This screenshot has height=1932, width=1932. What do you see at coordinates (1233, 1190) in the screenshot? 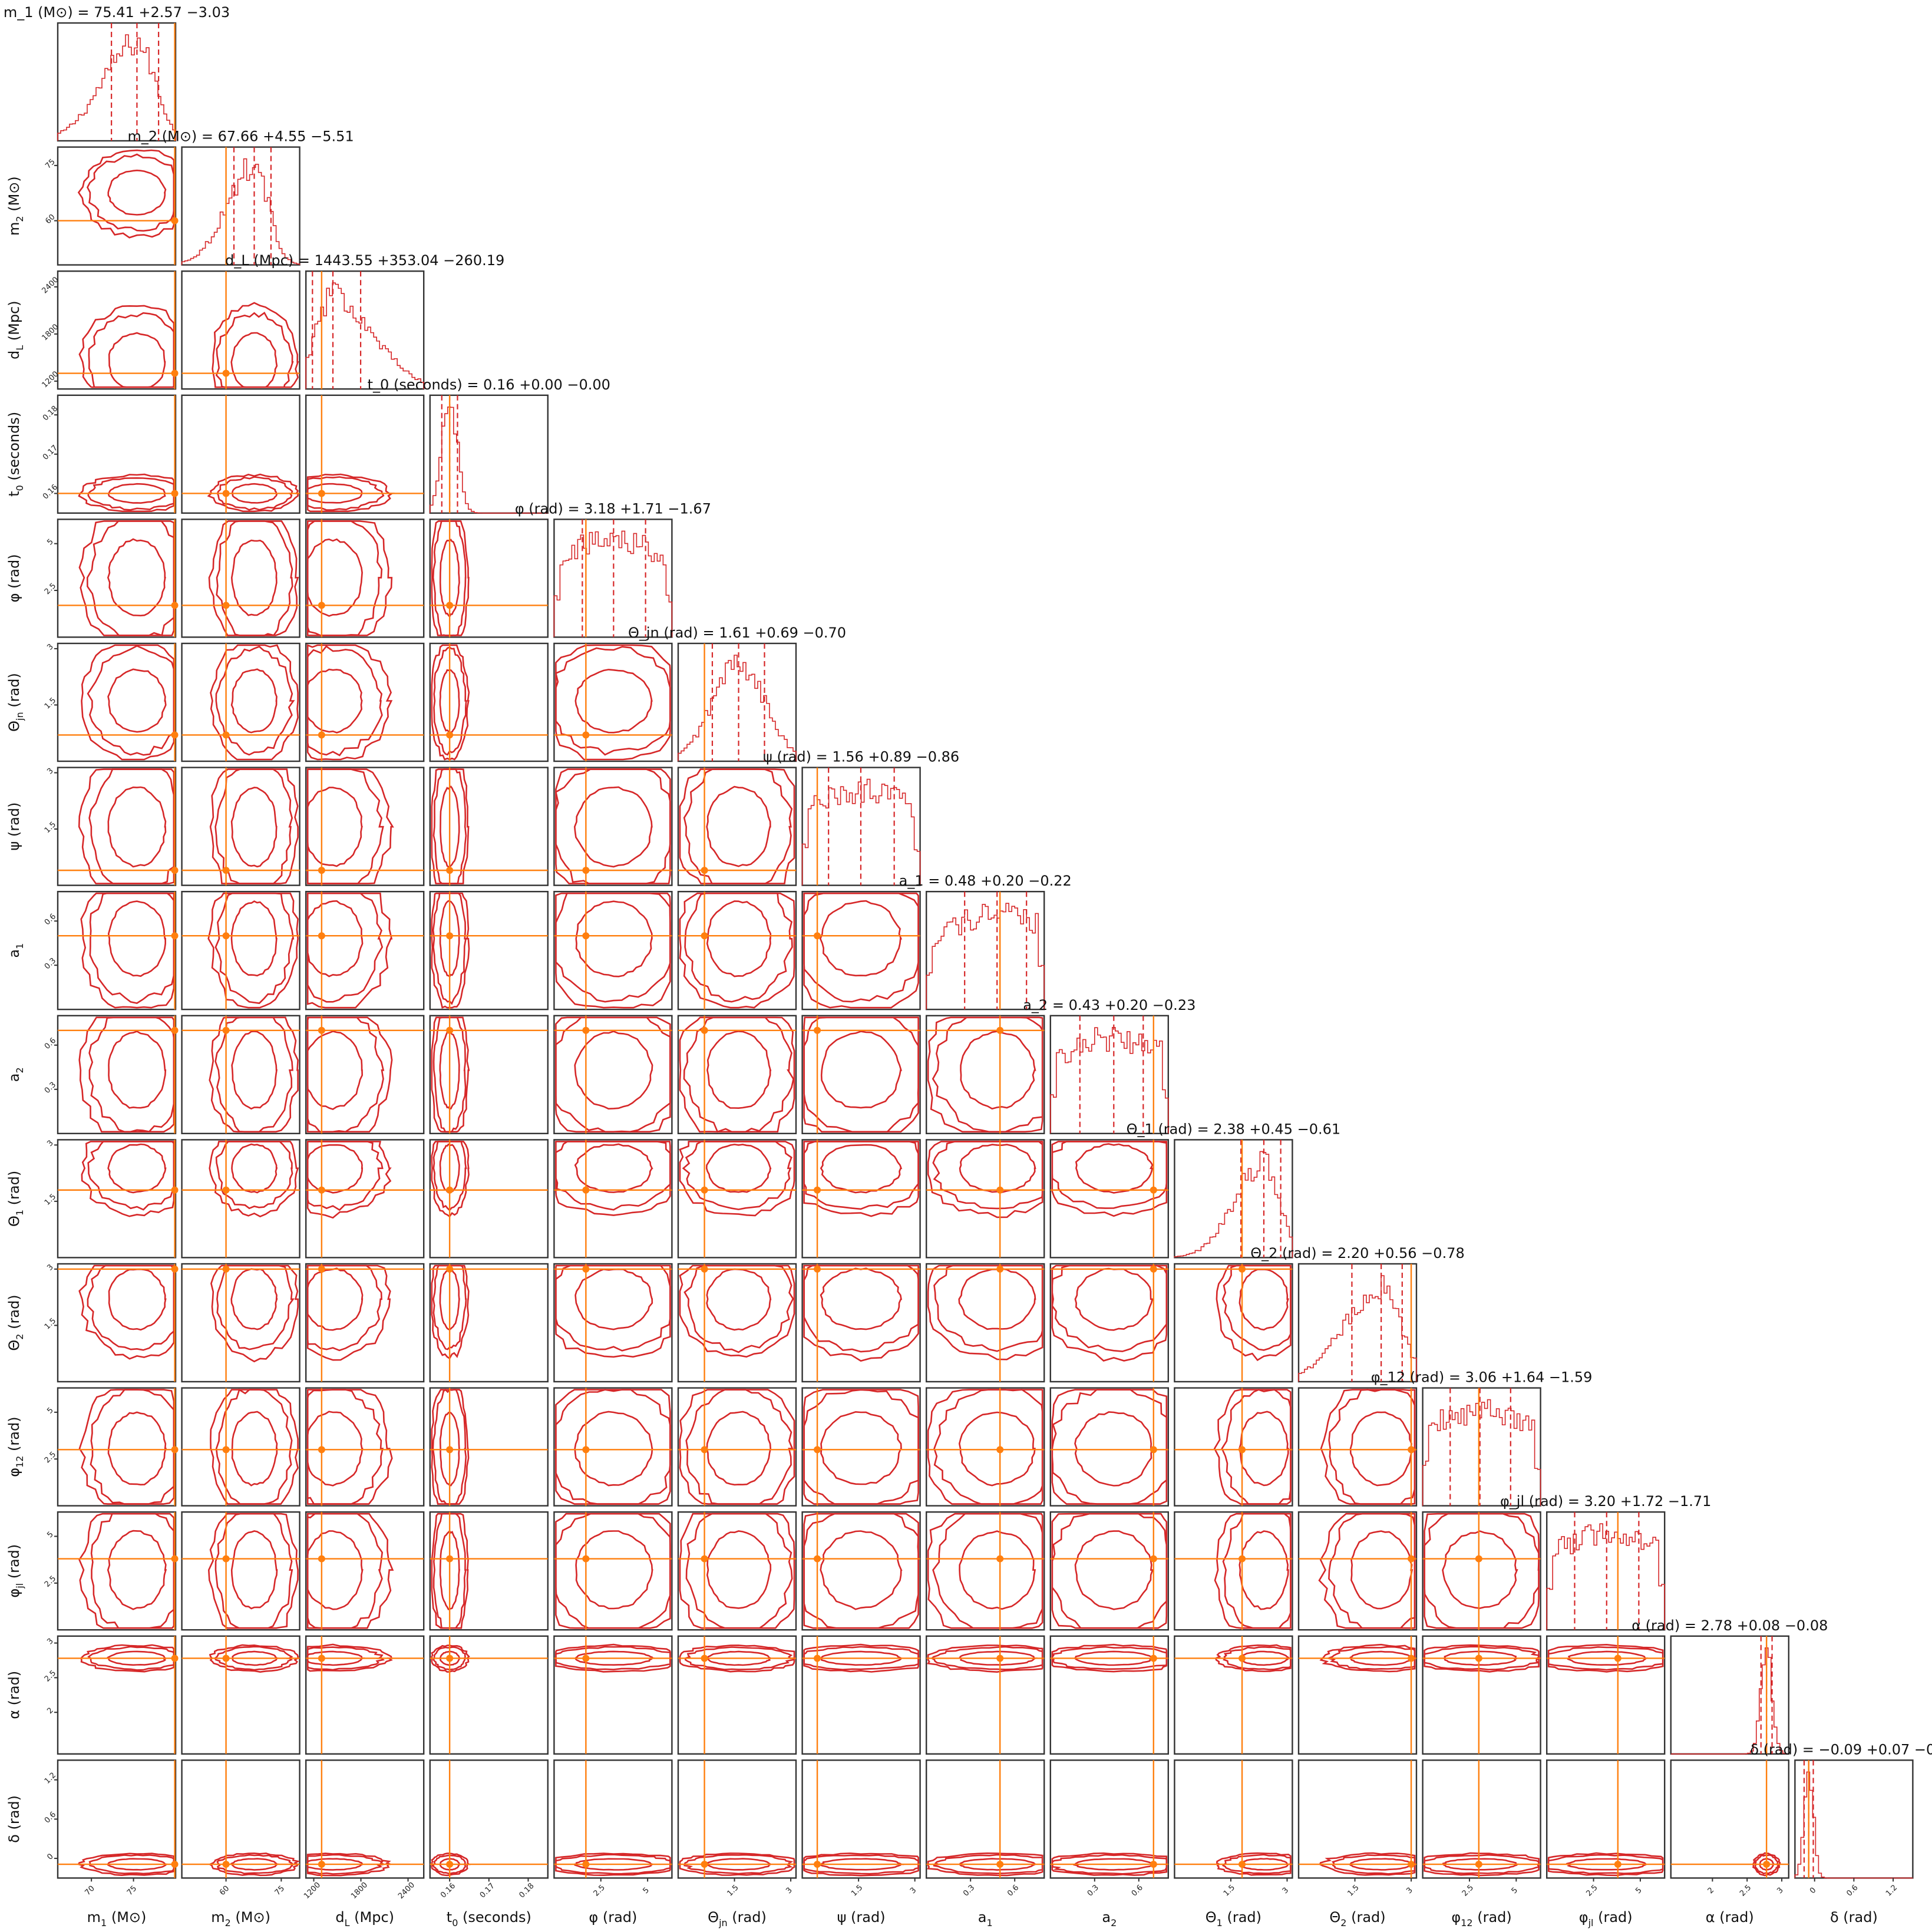
I see `hist-panel-theta1: Θ_1 (rad) = 2.38 +0.45 −0.61` at bounding box center [1233, 1190].